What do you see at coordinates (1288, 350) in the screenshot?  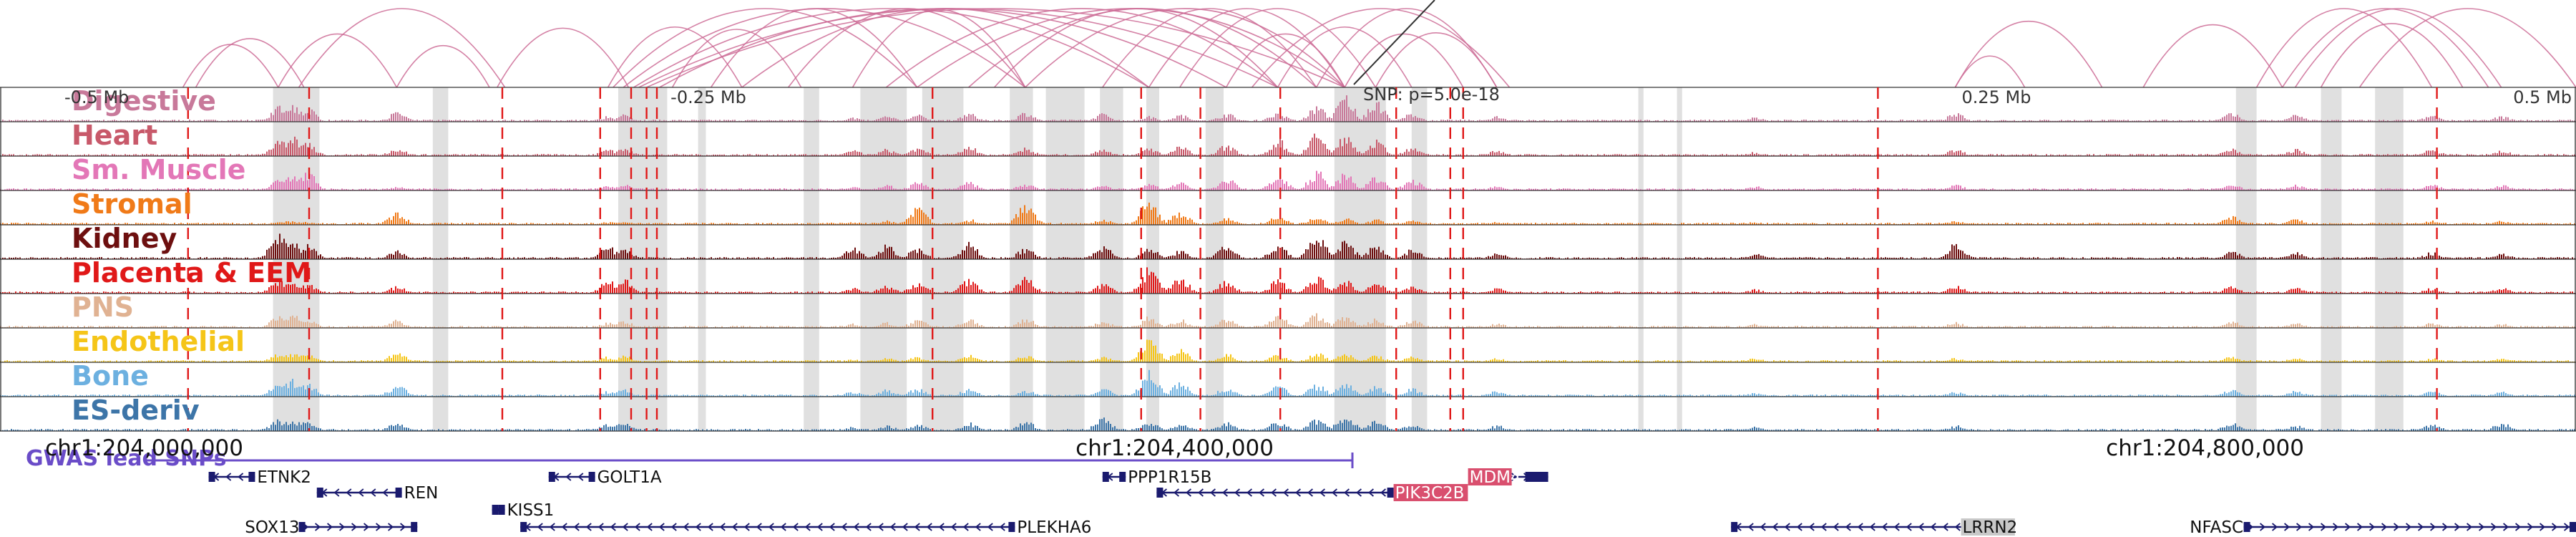 I see `signal-endothelial` at bounding box center [1288, 350].